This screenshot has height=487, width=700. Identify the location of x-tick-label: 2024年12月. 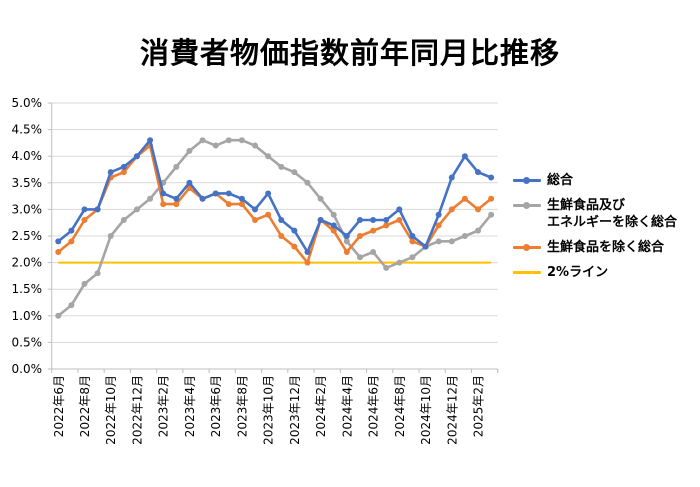
(452, 410).